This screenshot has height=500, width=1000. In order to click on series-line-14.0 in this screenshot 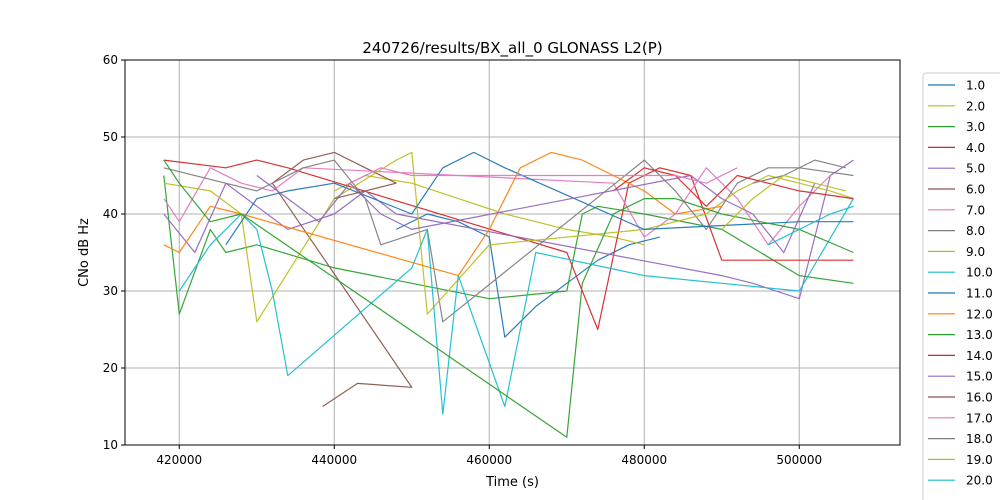, I will do `click(733, 187)`.